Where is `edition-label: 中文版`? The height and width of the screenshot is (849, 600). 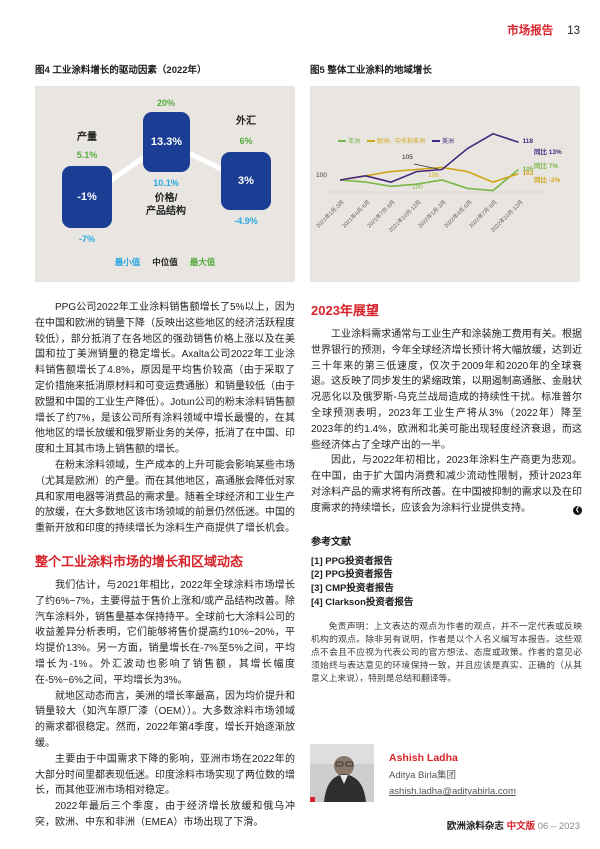 edition-label: 中文版 is located at coordinates (521, 826).